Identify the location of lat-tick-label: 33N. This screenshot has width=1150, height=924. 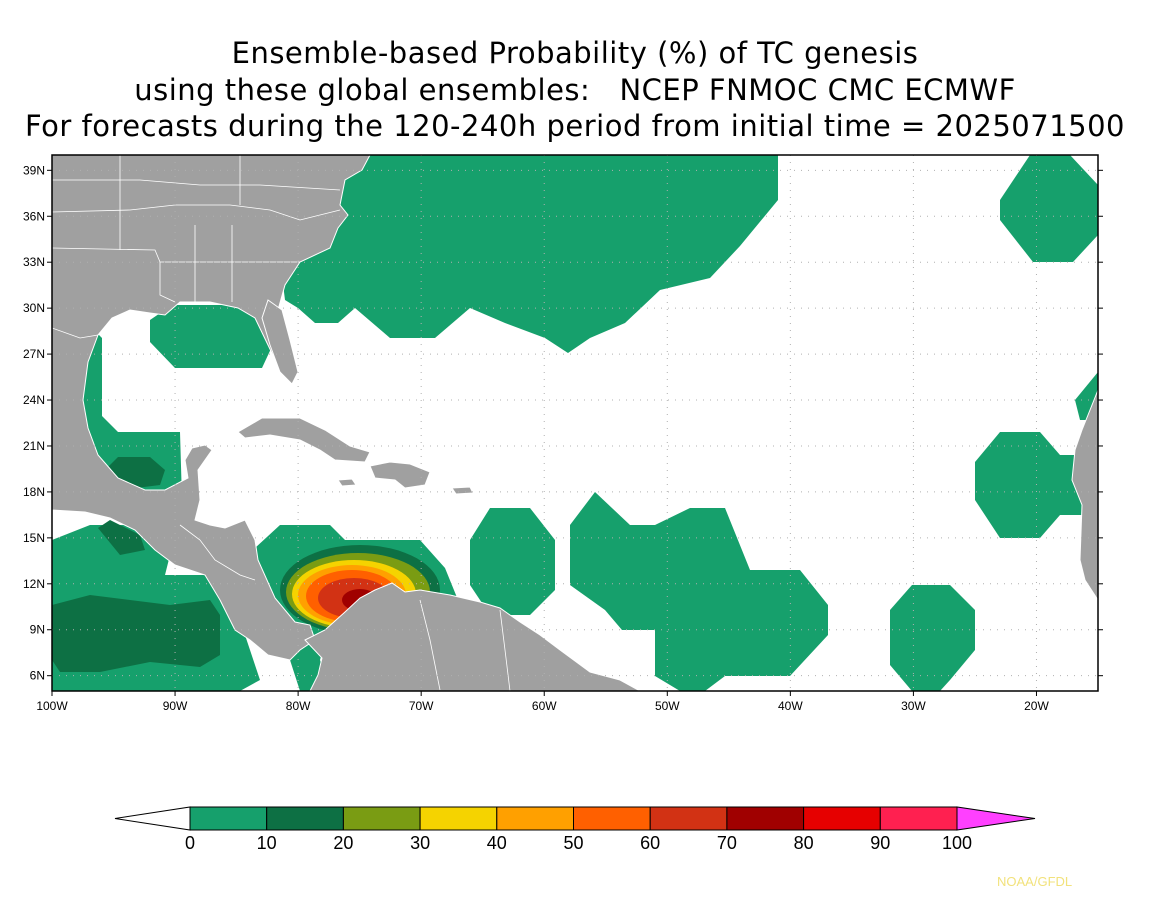
(34, 262).